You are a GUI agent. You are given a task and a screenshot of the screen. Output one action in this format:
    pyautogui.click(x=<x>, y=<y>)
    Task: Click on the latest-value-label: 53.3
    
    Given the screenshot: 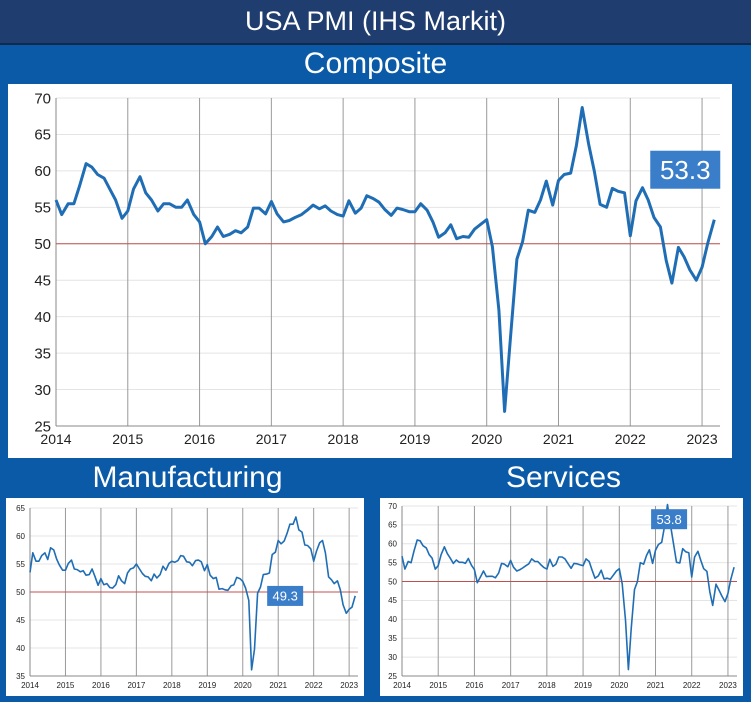 What is the action you would take?
    pyautogui.click(x=685, y=170)
    